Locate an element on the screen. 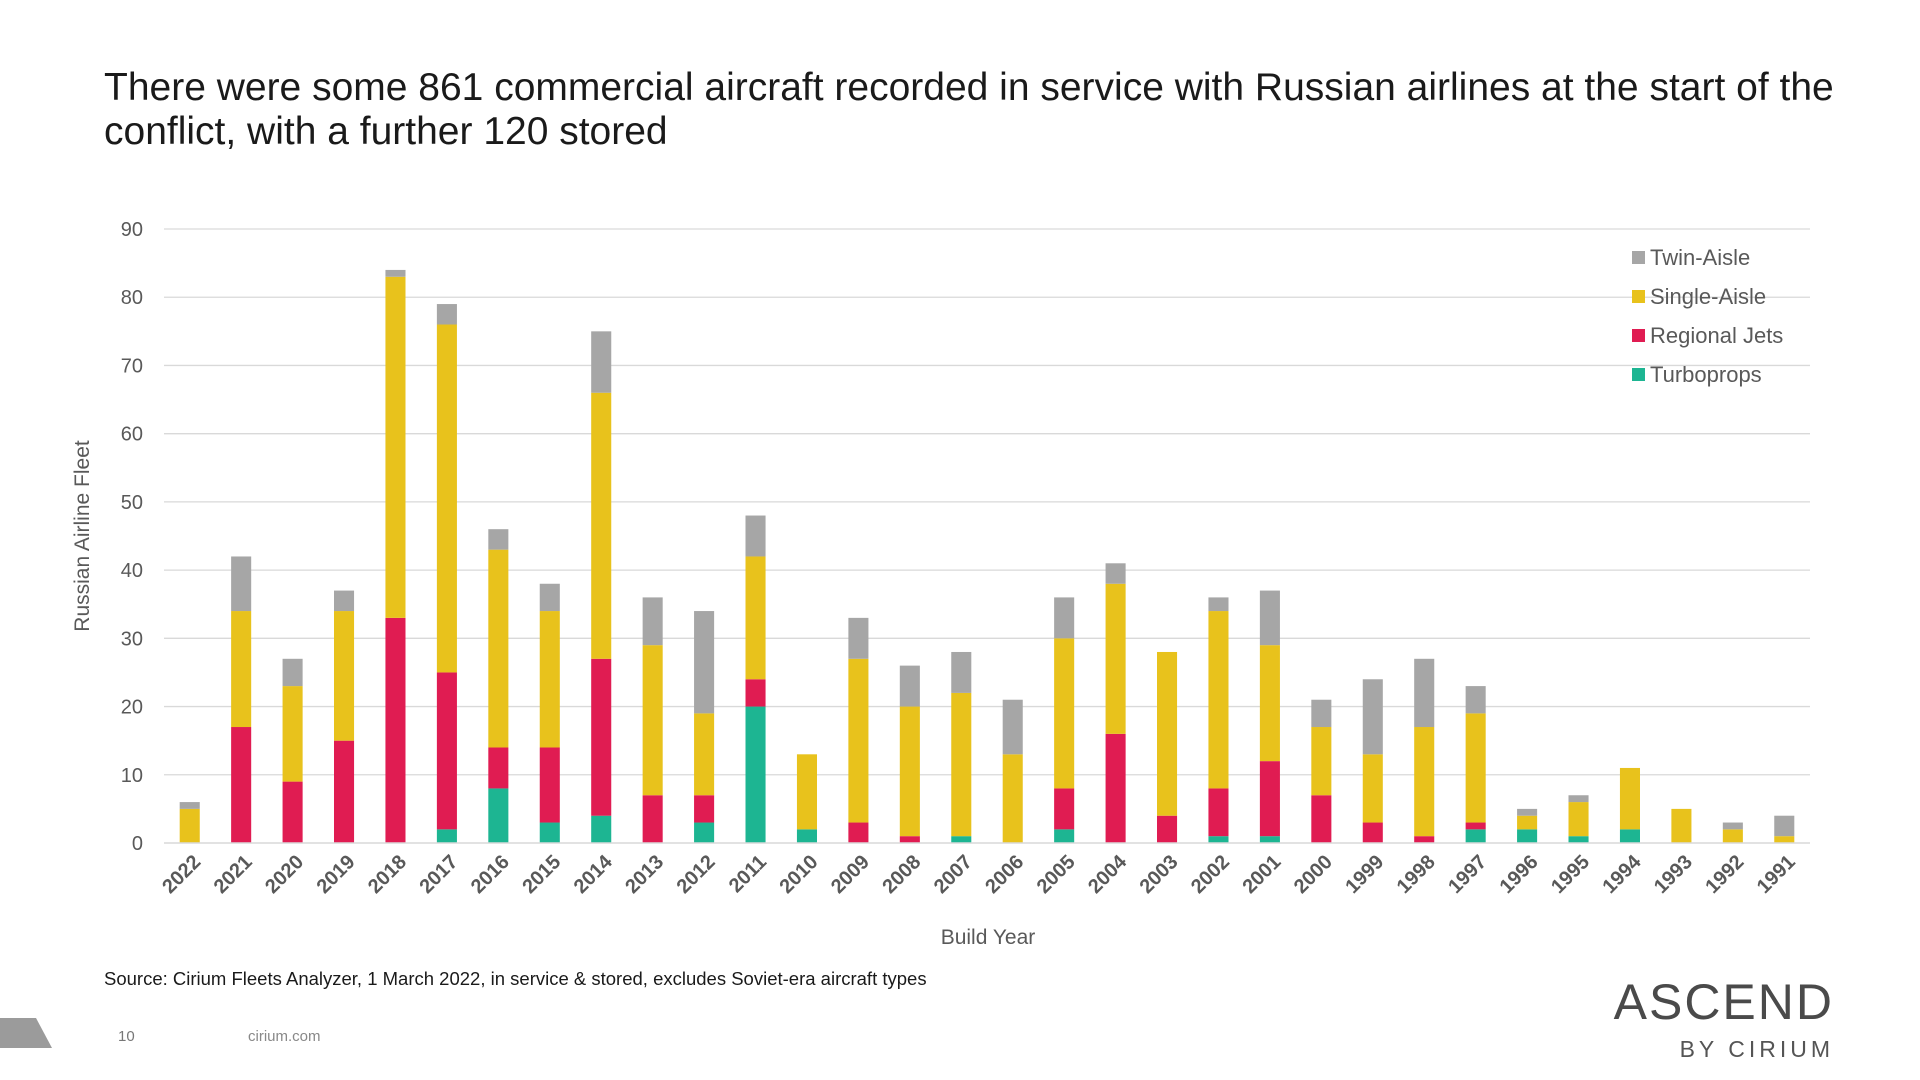 This screenshot has width=1920, height=1080. bar-segment-twin-aisle-1999 is located at coordinates (1372, 717).